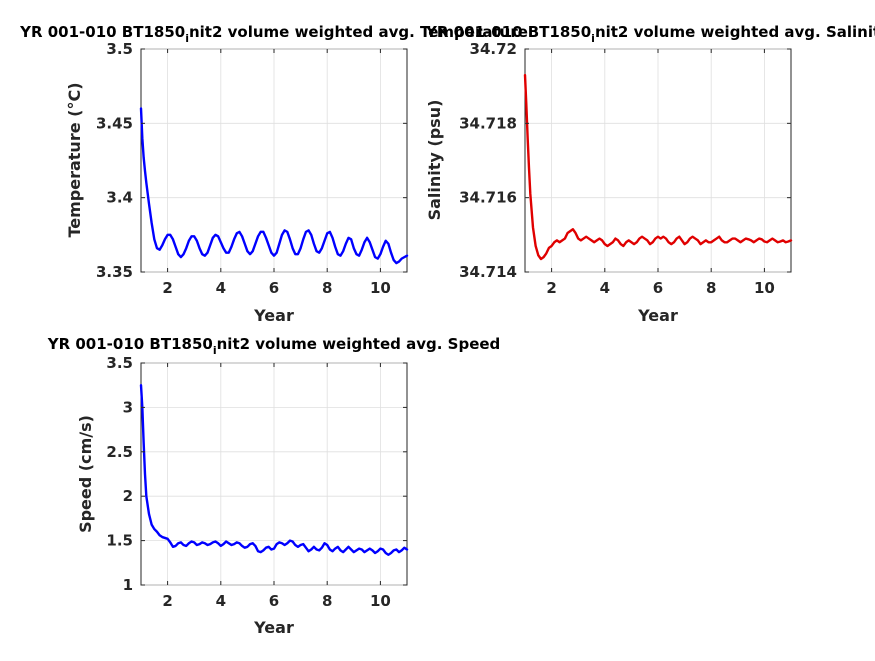 The height and width of the screenshot is (661, 875). I want to click on y-tick-label: 1.5, so click(119, 541).